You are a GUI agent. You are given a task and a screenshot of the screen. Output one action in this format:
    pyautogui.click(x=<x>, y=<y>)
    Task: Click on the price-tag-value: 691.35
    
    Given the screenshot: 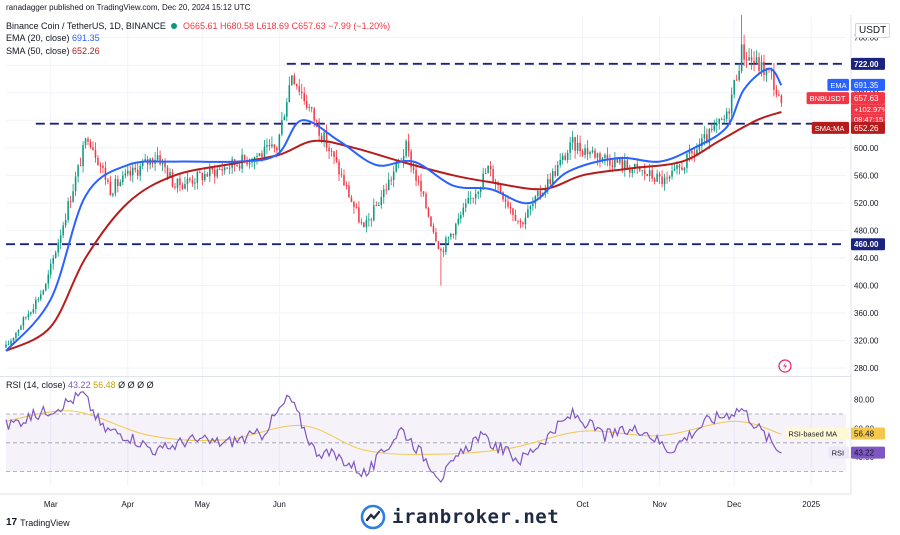 What is the action you would take?
    pyautogui.click(x=866, y=85)
    